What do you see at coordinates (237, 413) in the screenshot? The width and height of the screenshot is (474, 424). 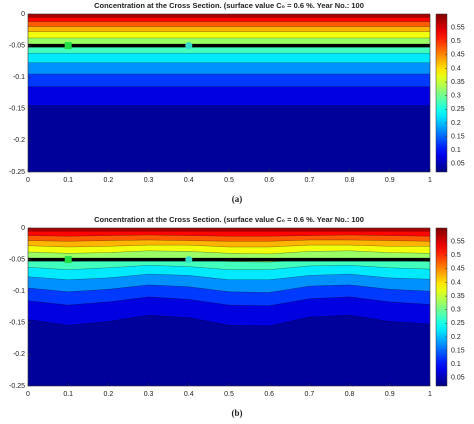 I see `caption: (b)` at bounding box center [237, 413].